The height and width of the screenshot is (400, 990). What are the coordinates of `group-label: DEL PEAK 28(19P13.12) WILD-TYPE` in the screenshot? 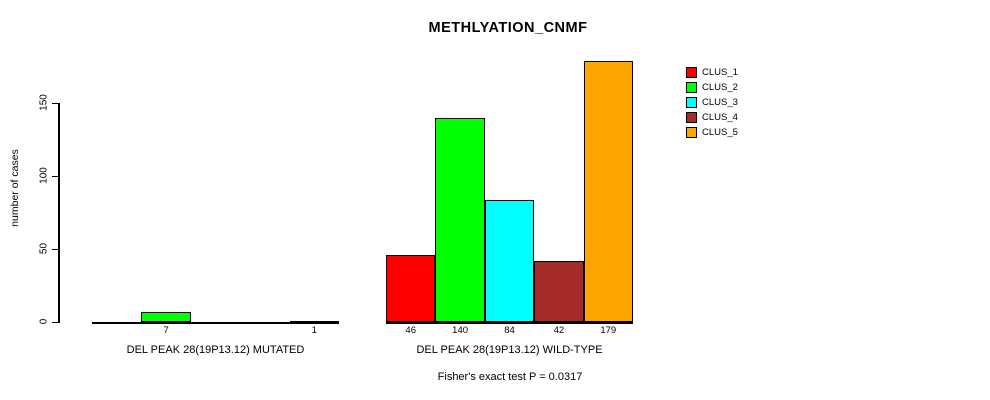 It's located at (509, 350).